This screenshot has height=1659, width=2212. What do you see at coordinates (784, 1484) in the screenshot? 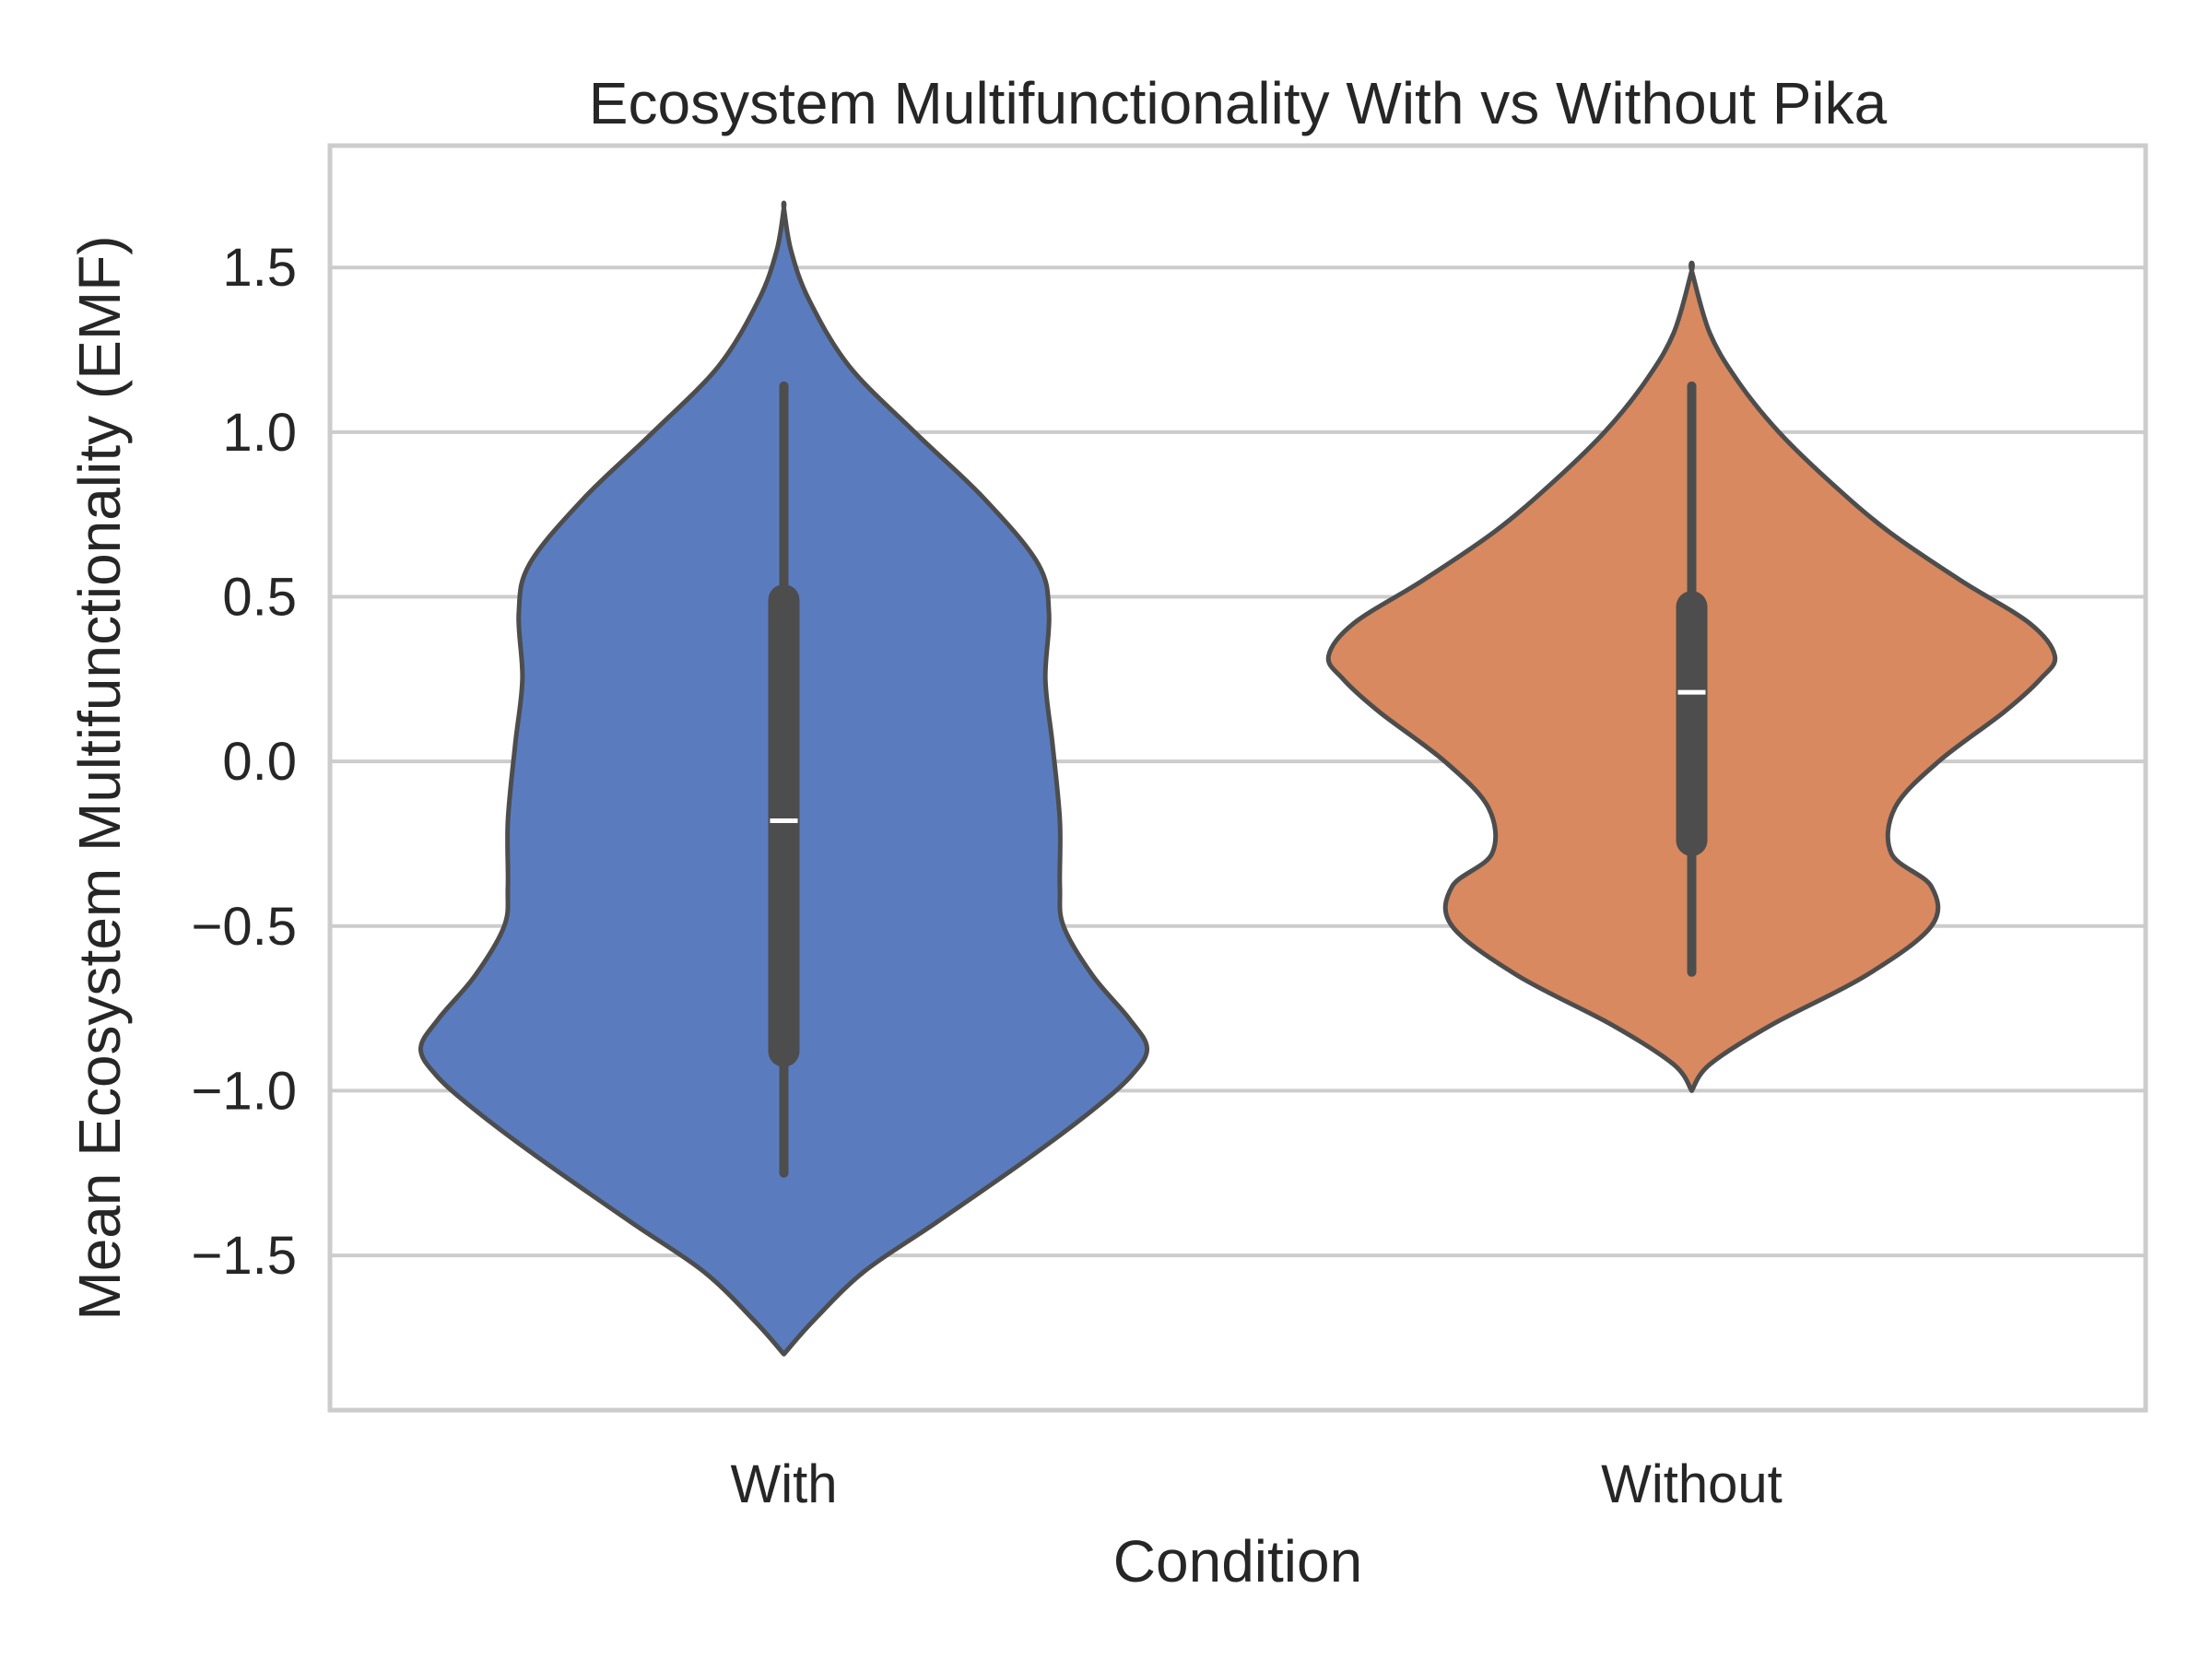
I see `x-tick-label-with: With` at bounding box center [784, 1484].